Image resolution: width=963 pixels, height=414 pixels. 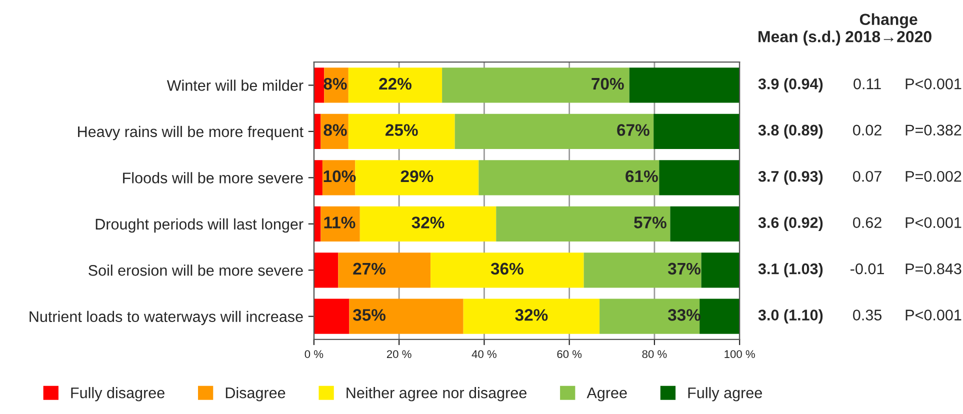 I want to click on text: Change 2018→2020, so click(x=889, y=27).